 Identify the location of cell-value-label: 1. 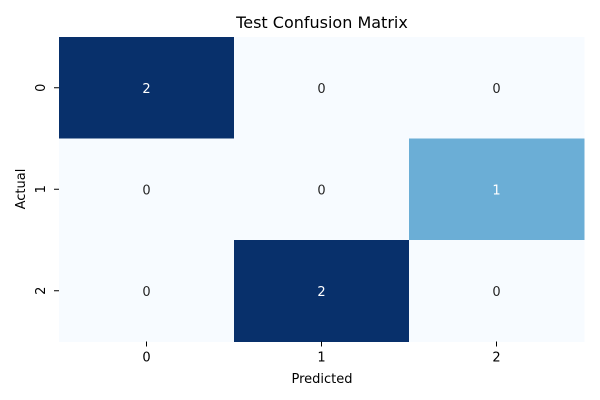
(496, 190).